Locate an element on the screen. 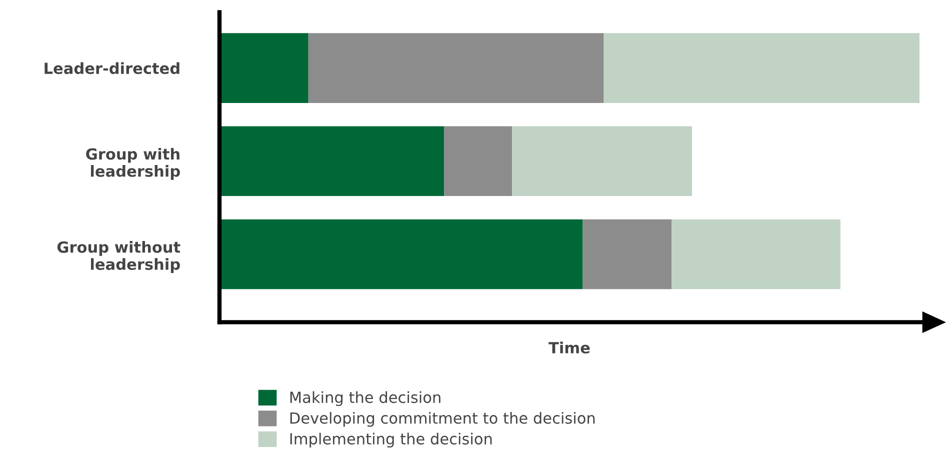  legend-label: Making the decision is located at coordinates (365, 398).